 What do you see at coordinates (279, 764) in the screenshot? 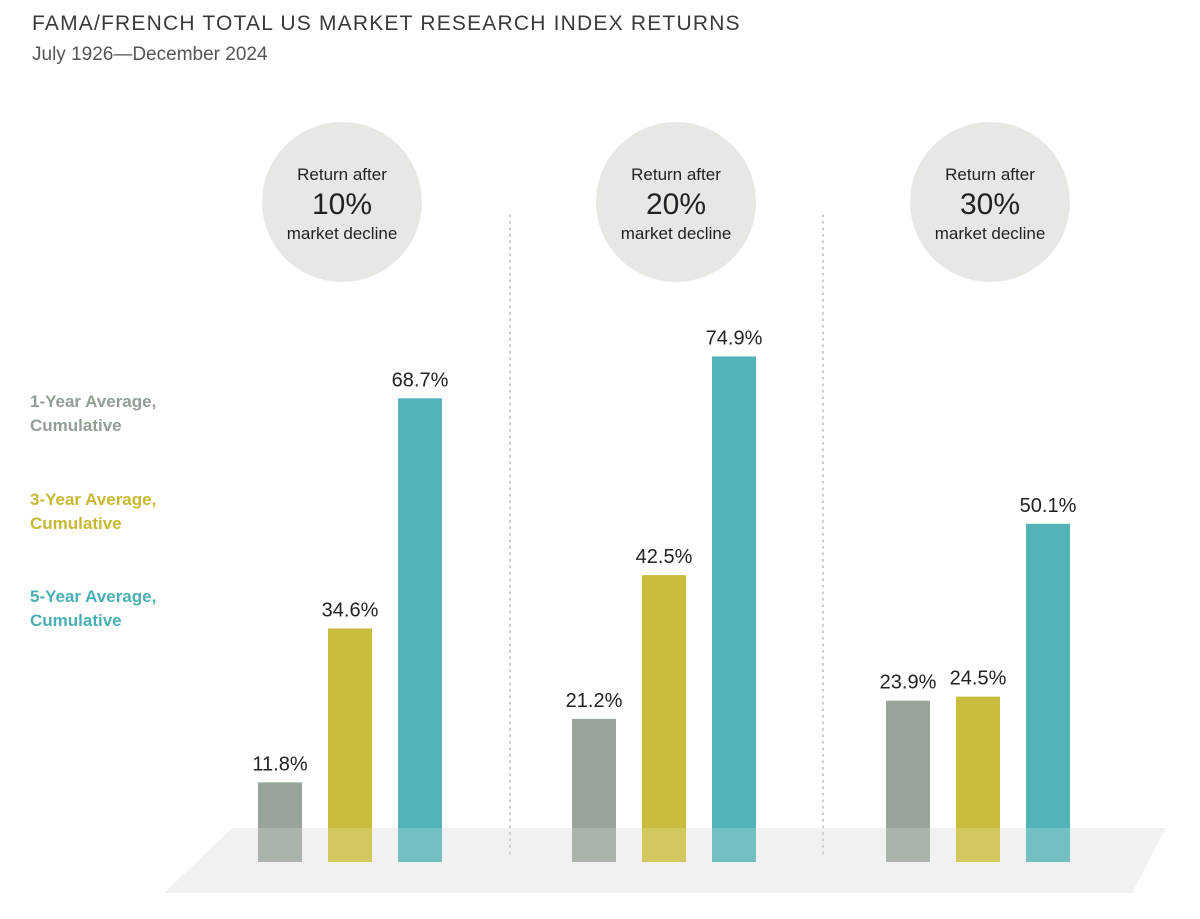
I see `bar-value-label: 11.8%` at bounding box center [279, 764].